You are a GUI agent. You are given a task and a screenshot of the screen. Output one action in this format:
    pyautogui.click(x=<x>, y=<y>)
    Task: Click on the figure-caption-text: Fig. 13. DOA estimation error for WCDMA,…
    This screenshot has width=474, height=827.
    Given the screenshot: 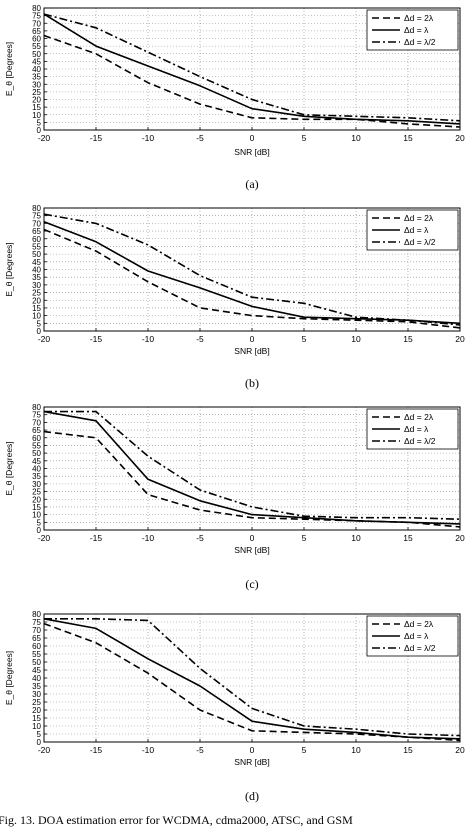 What is the action you would take?
    pyautogui.click(x=176, y=820)
    